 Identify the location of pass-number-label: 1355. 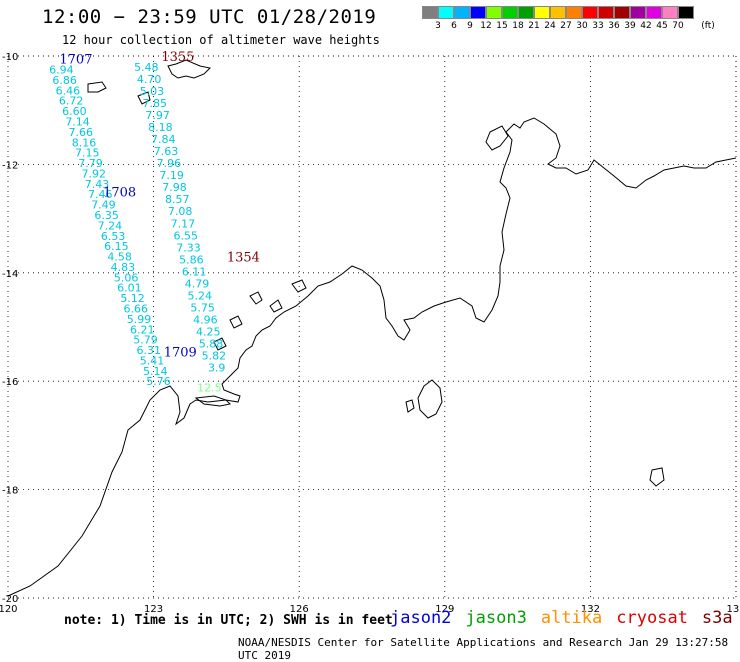
(177, 57).